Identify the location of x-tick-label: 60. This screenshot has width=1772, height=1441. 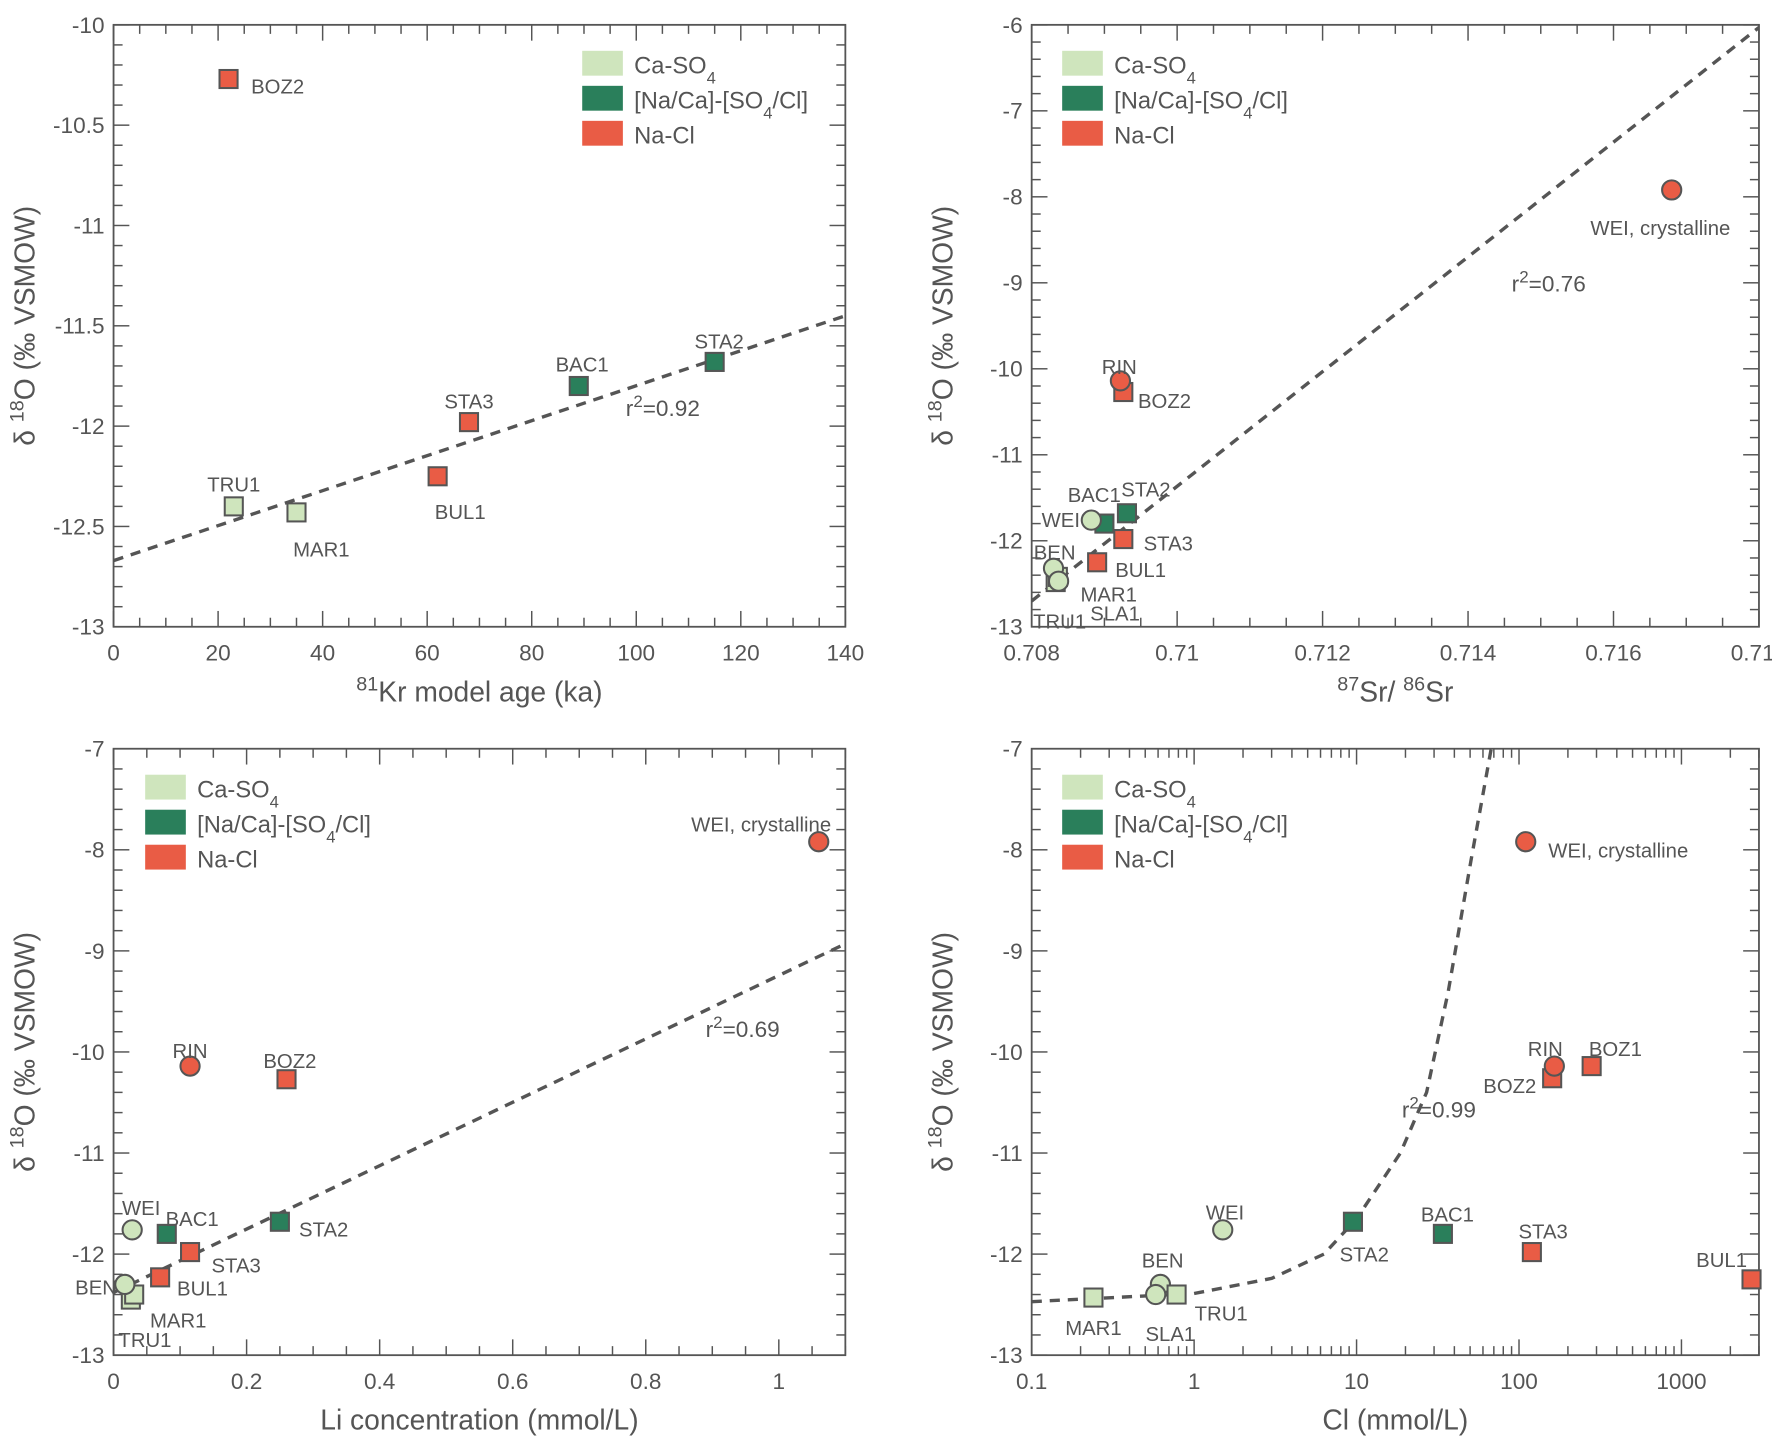
(427, 653).